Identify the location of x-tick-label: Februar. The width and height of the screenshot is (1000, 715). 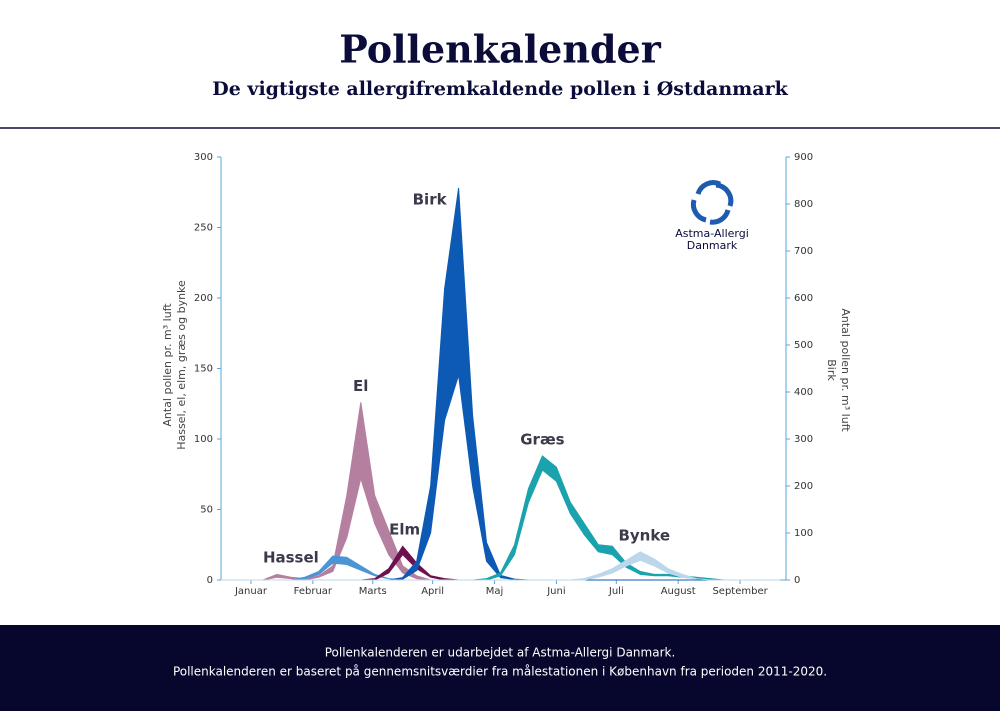
(313, 591).